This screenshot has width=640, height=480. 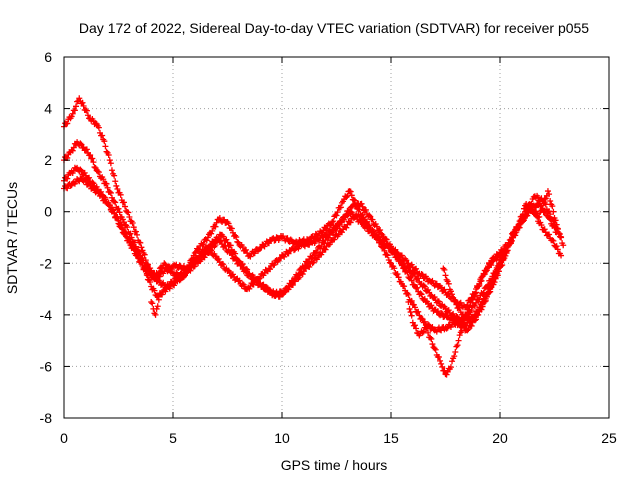 What do you see at coordinates (46, 263) in the screenshot?
I see `y-tick-label: -2` at bounding box center [46, 263].